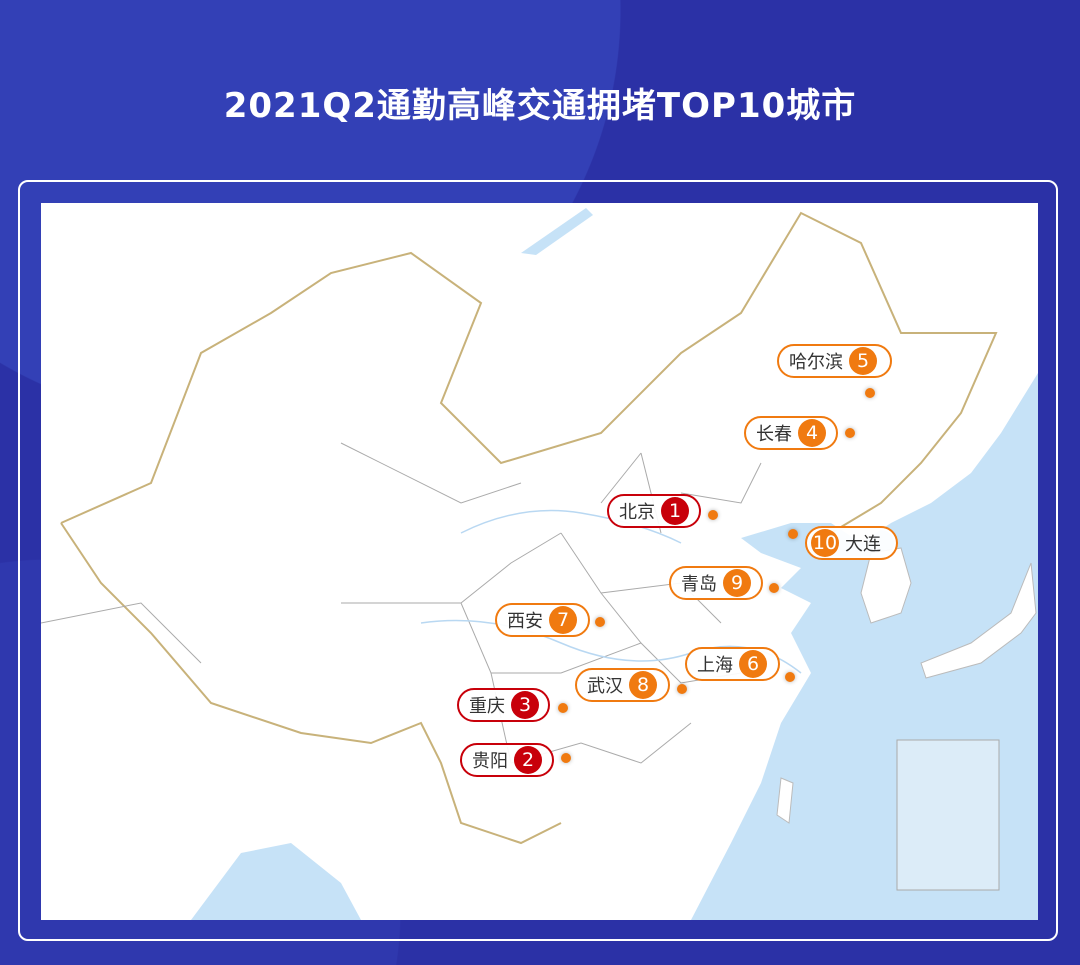 This screenshot has width=1080, height=965. Describe the element at coordinates (886, 585) in the screenshot. I see `korea-peninsula` at that location.